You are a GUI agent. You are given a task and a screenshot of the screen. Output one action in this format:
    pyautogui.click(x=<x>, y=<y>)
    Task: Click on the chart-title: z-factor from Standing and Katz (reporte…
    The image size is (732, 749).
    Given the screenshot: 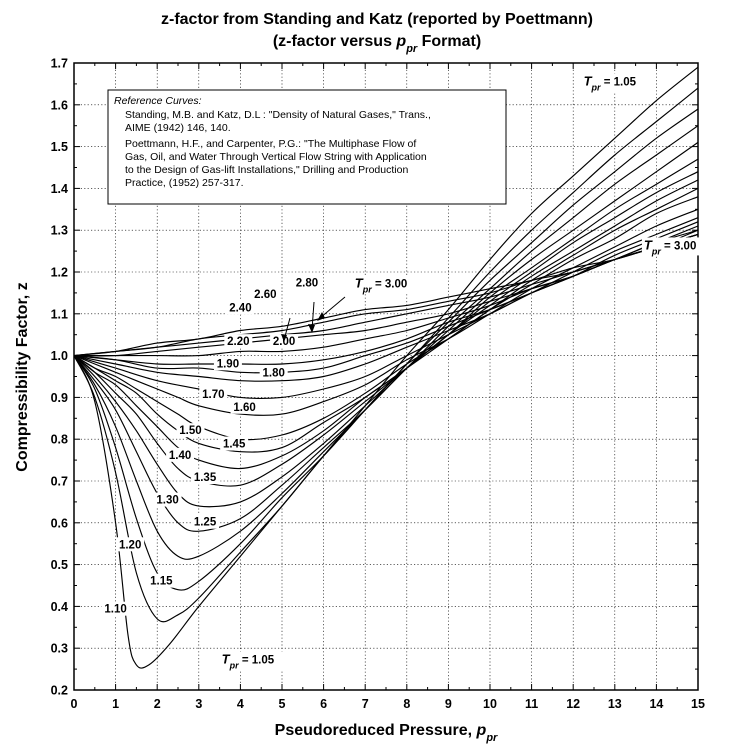 What is the action you would take?
    pyautogui.click(x=377, y=19)
    